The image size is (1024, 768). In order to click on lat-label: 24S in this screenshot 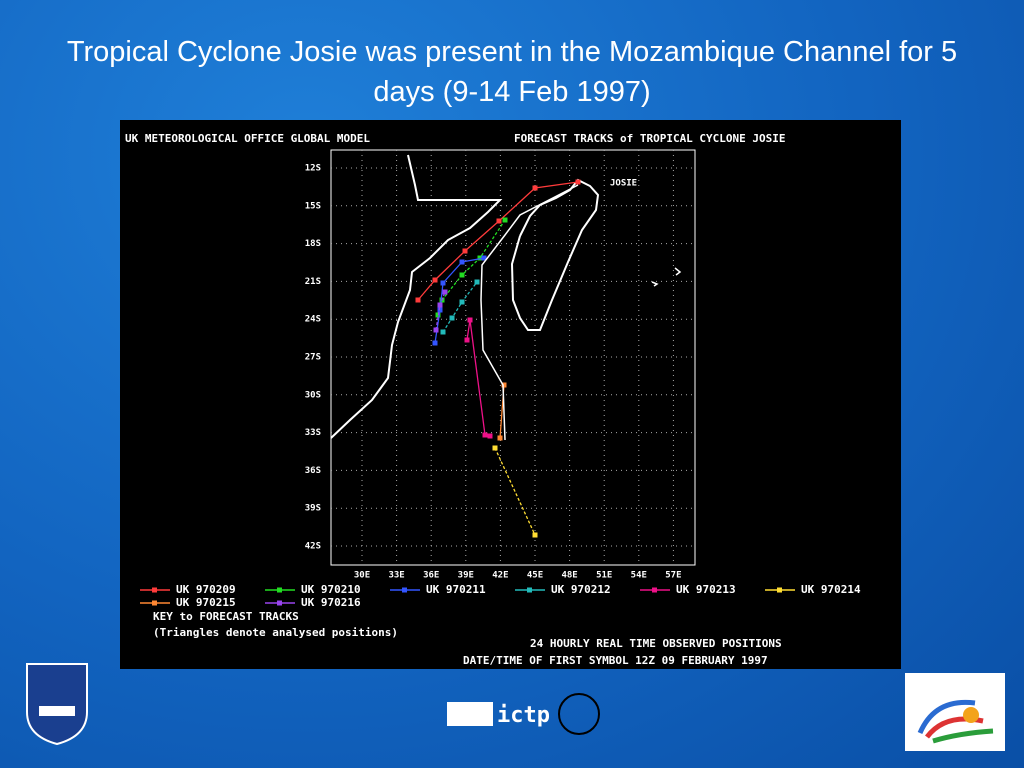, I will do `click(313, 320)`.